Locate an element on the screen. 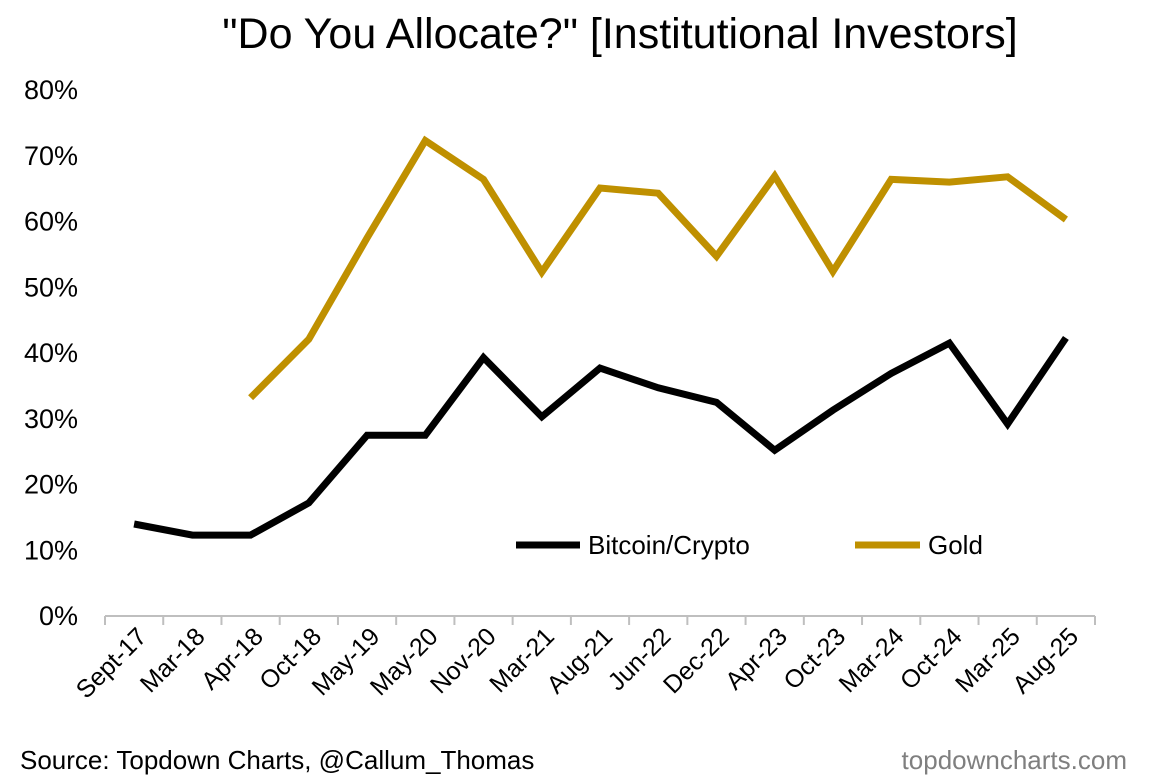 The image size is (1155, 780). x-tick-label: Mar-24 is located at coordinates (872, 660).